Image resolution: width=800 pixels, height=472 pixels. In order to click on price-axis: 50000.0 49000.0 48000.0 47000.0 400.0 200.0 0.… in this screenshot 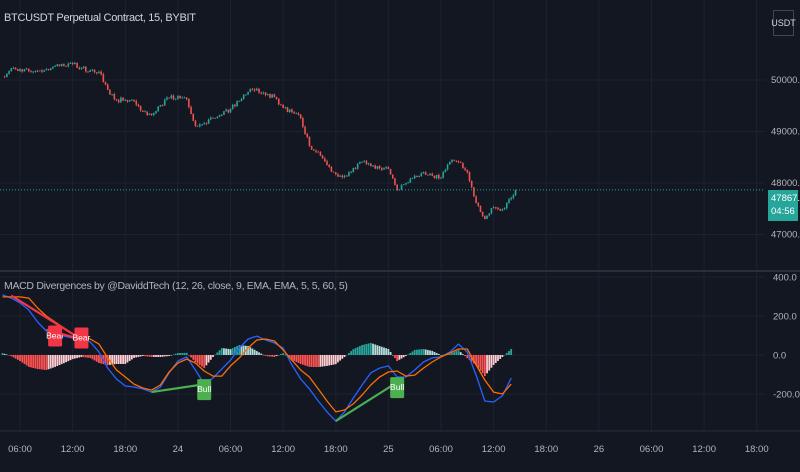, I will do `click(785, 238)`.